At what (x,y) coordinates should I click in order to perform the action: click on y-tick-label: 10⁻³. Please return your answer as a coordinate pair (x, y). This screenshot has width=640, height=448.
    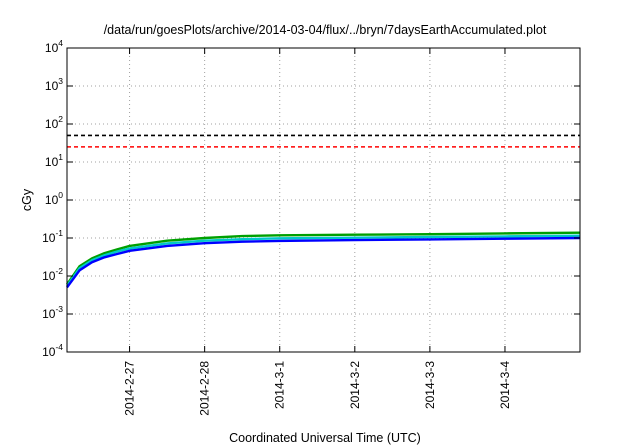
    Looking at the image, I should click on (52, 312).